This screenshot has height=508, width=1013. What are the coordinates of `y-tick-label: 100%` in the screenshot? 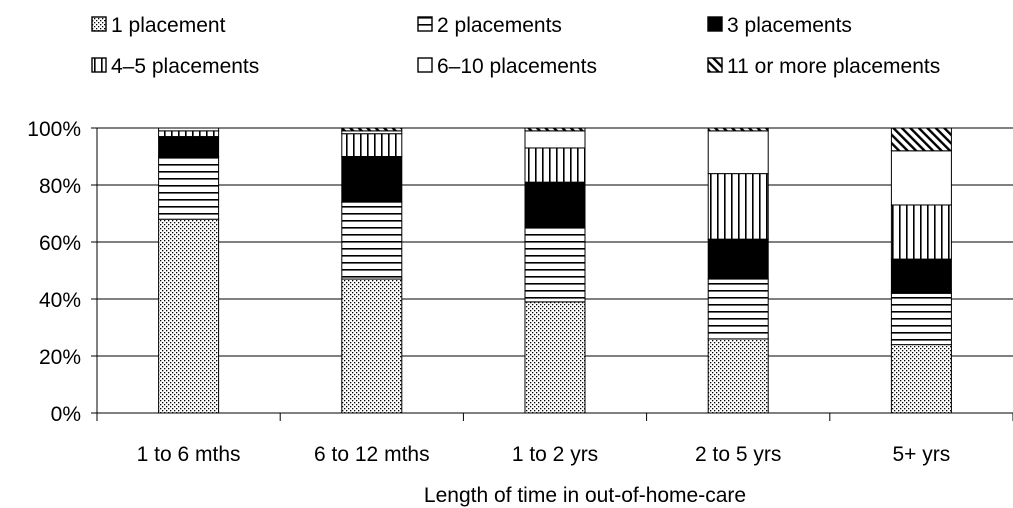 It's located at (54, 129).